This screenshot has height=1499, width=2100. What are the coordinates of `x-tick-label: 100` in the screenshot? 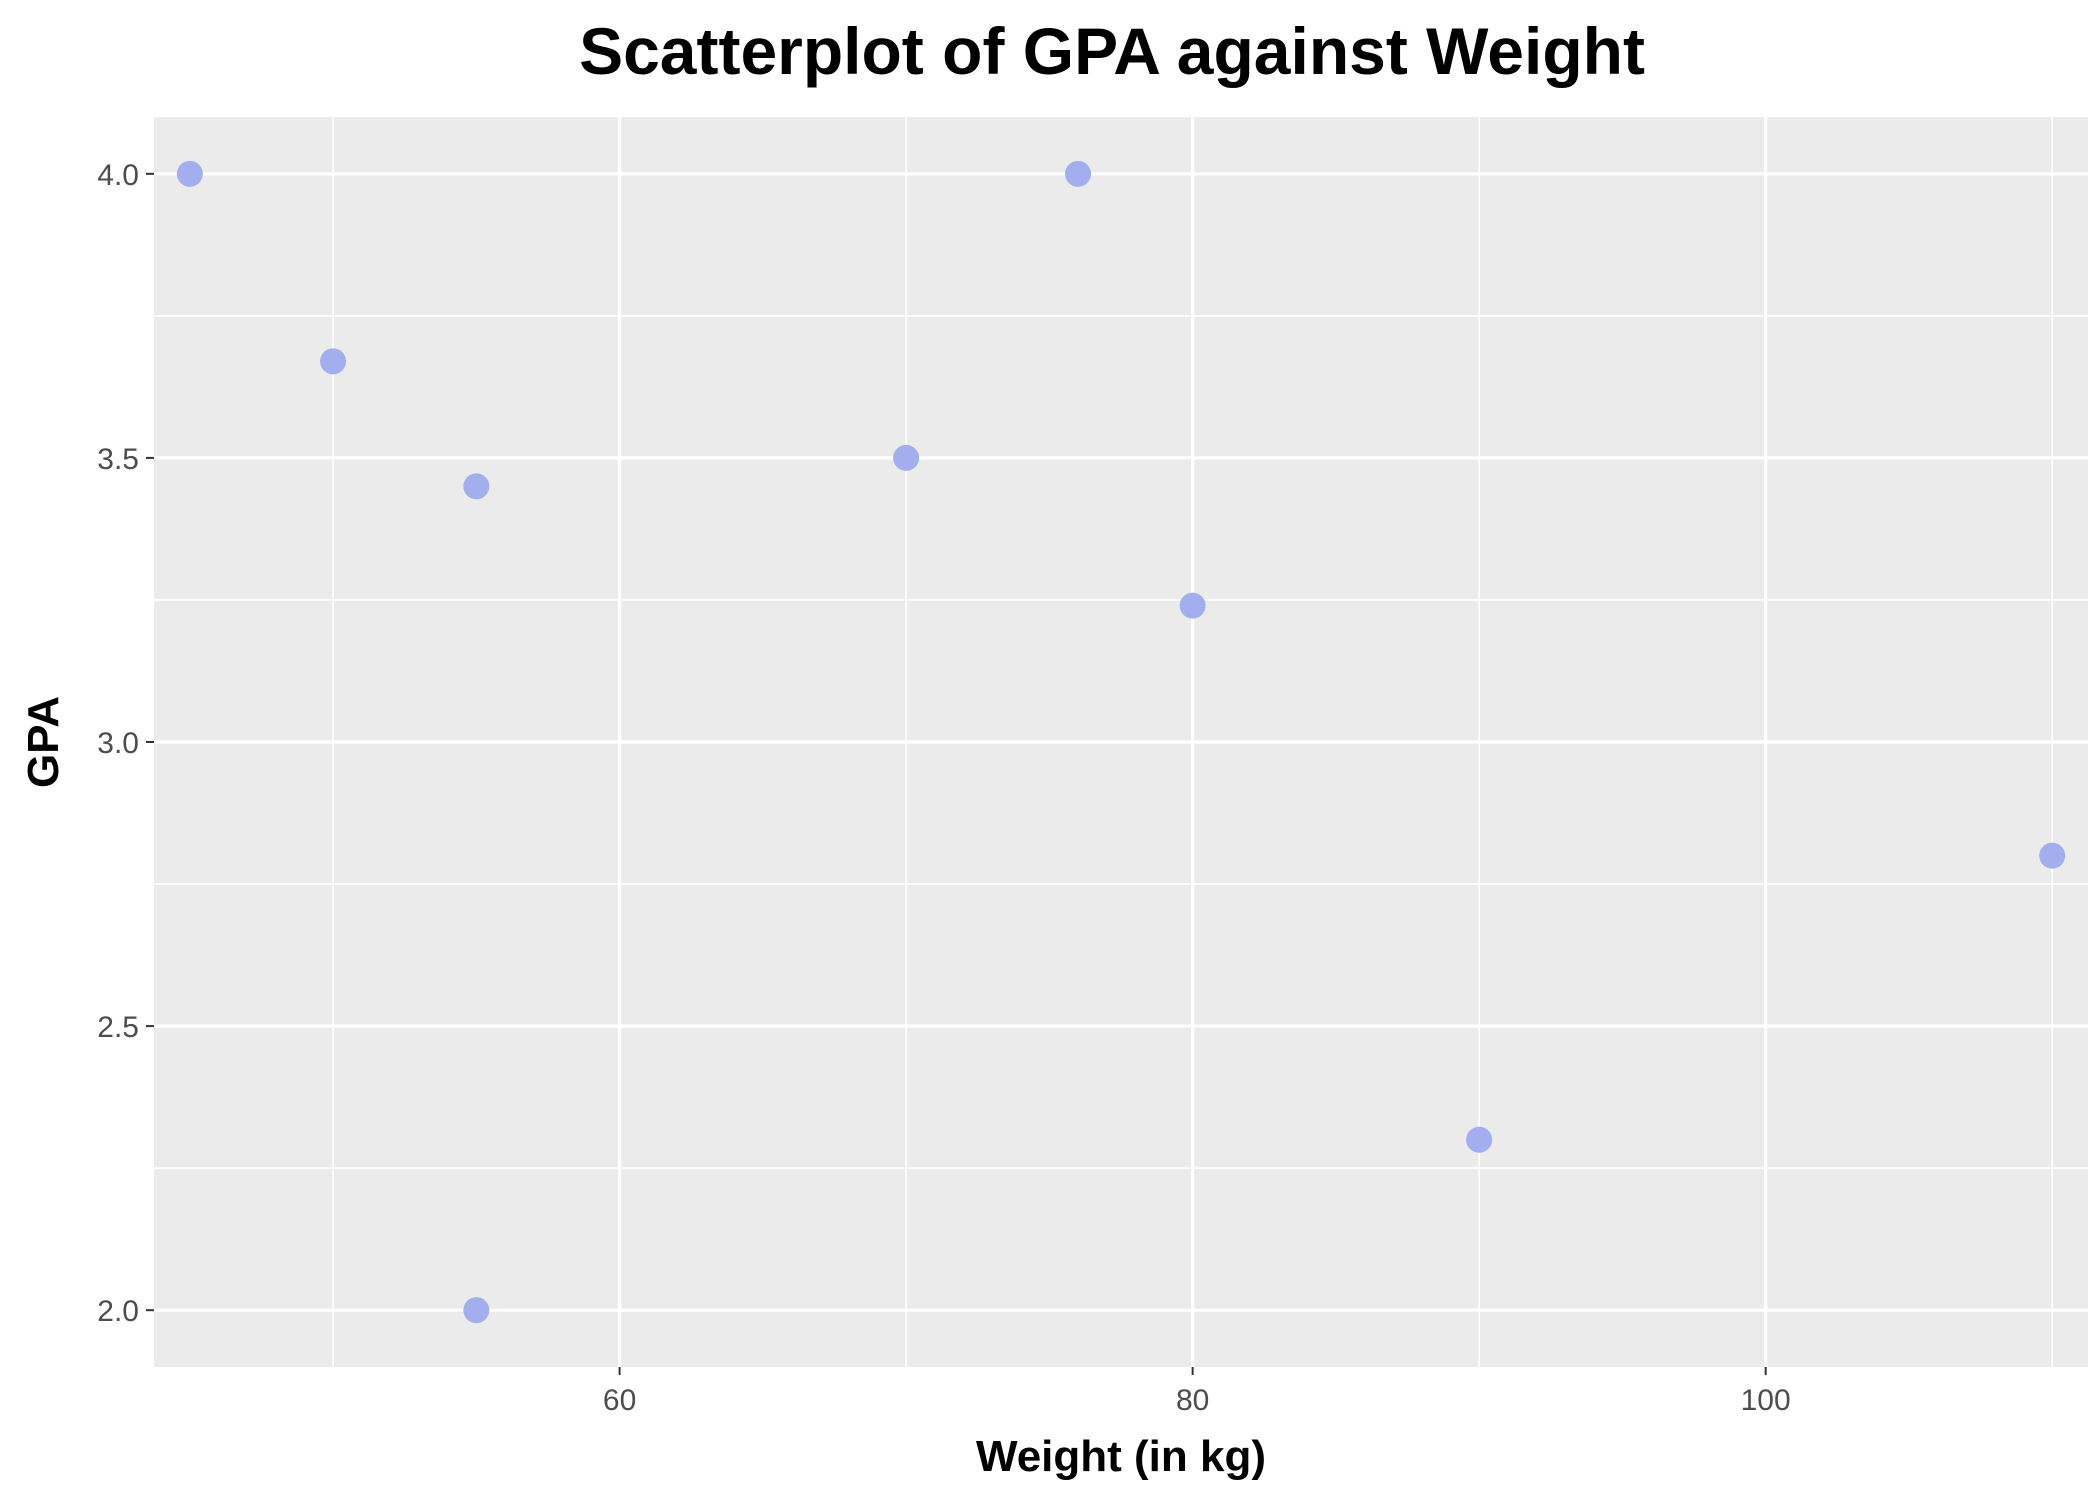 It's located at (1766, 1400).